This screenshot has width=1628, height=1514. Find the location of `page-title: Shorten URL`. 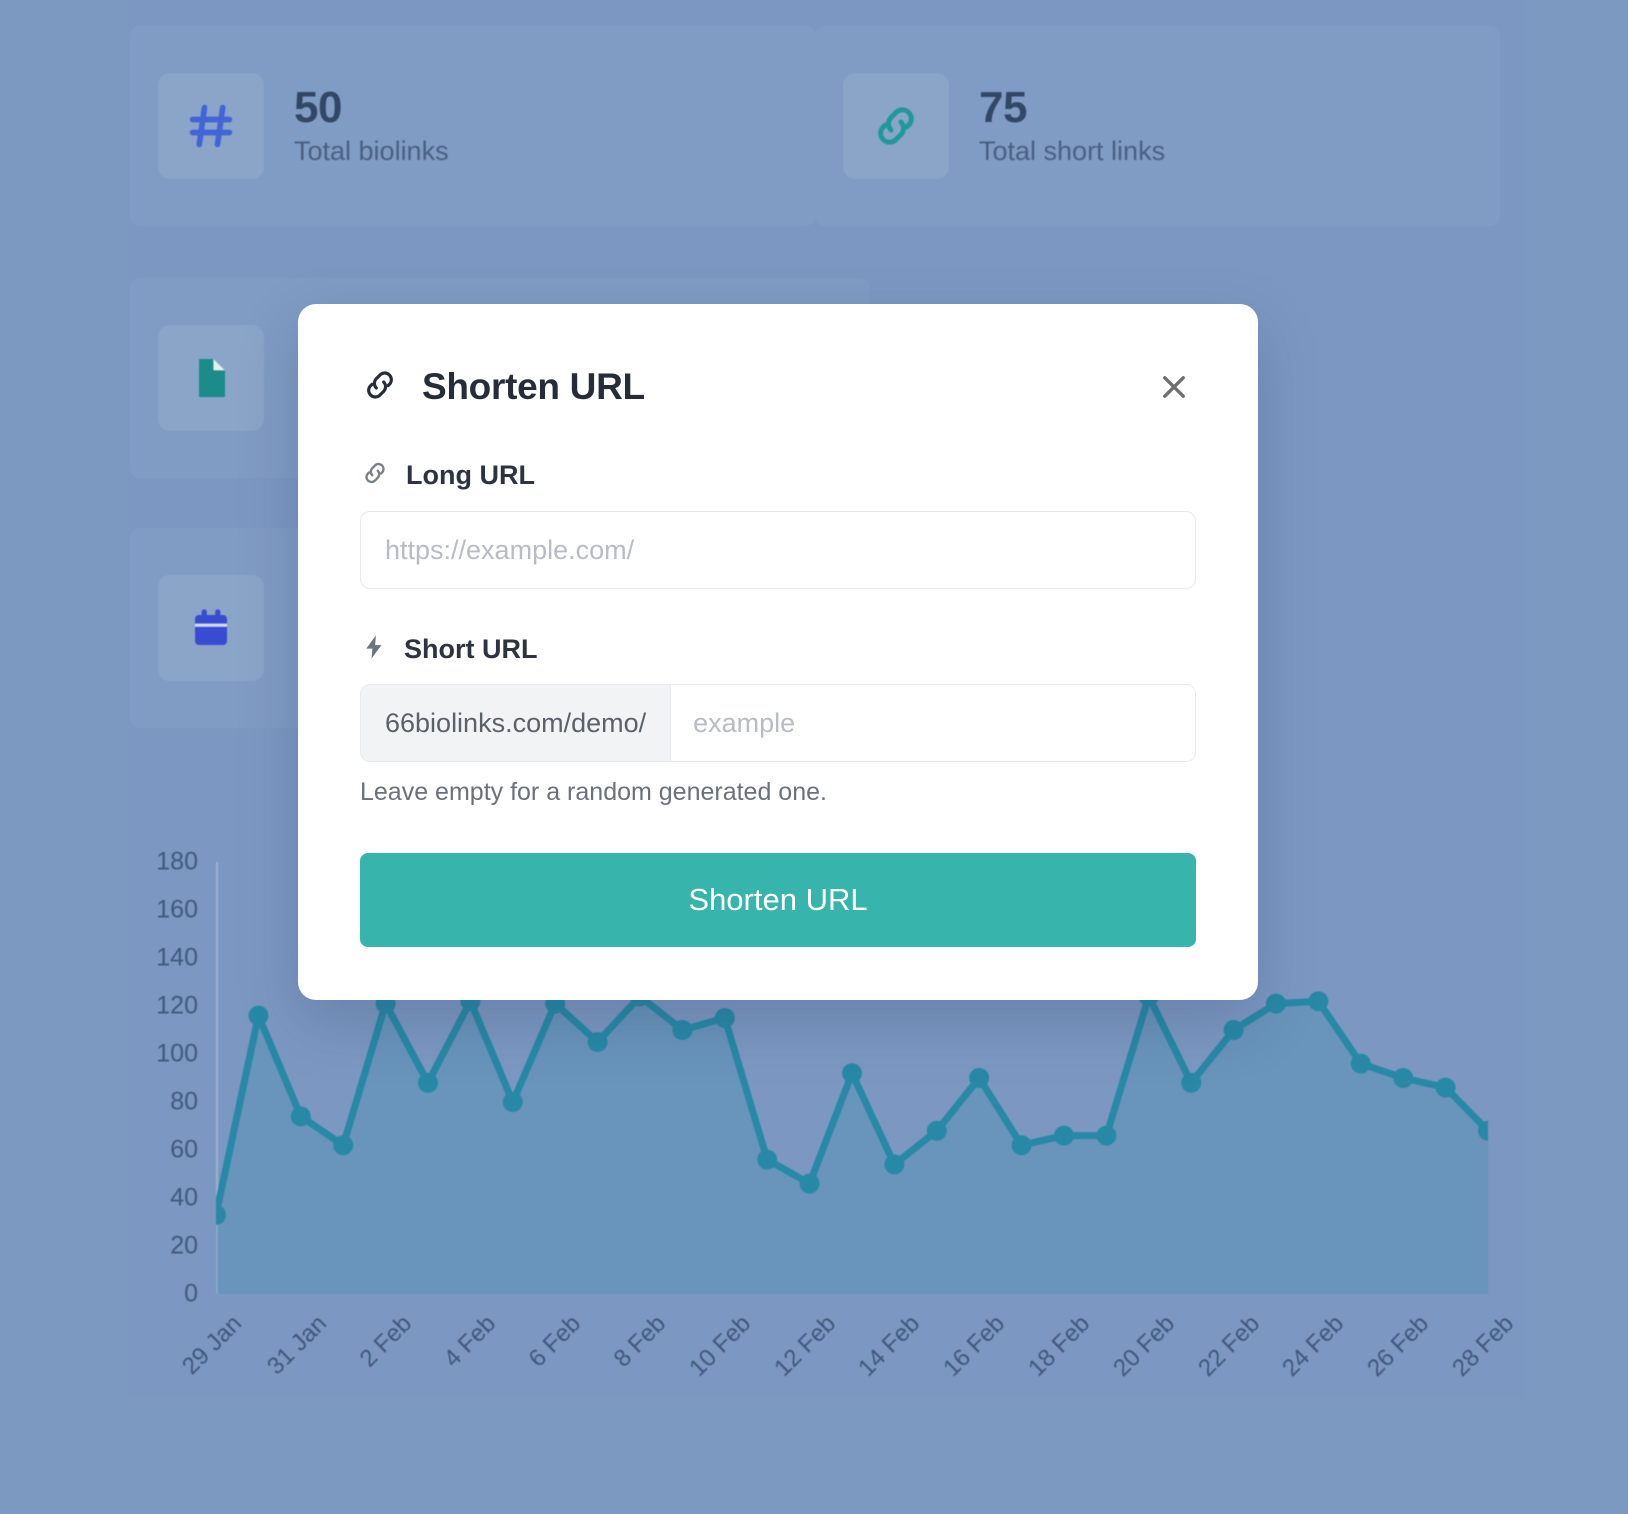

page-title: Shorten URL is located at coordinates (533, 386).